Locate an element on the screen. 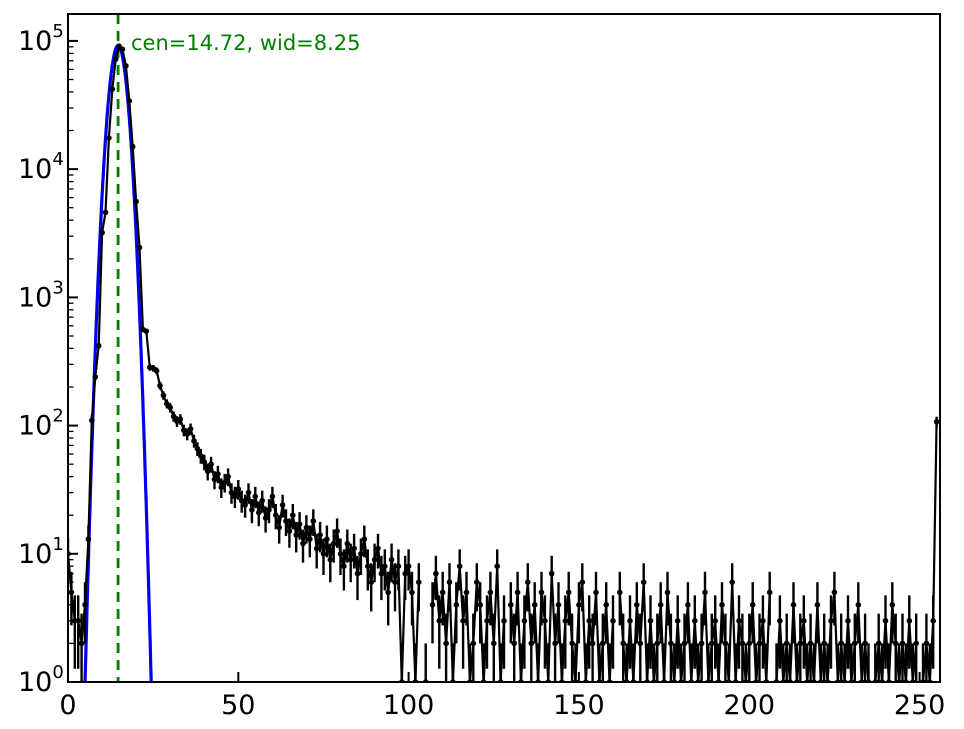  svg-text: 0 is located at coordinates (67, 705).